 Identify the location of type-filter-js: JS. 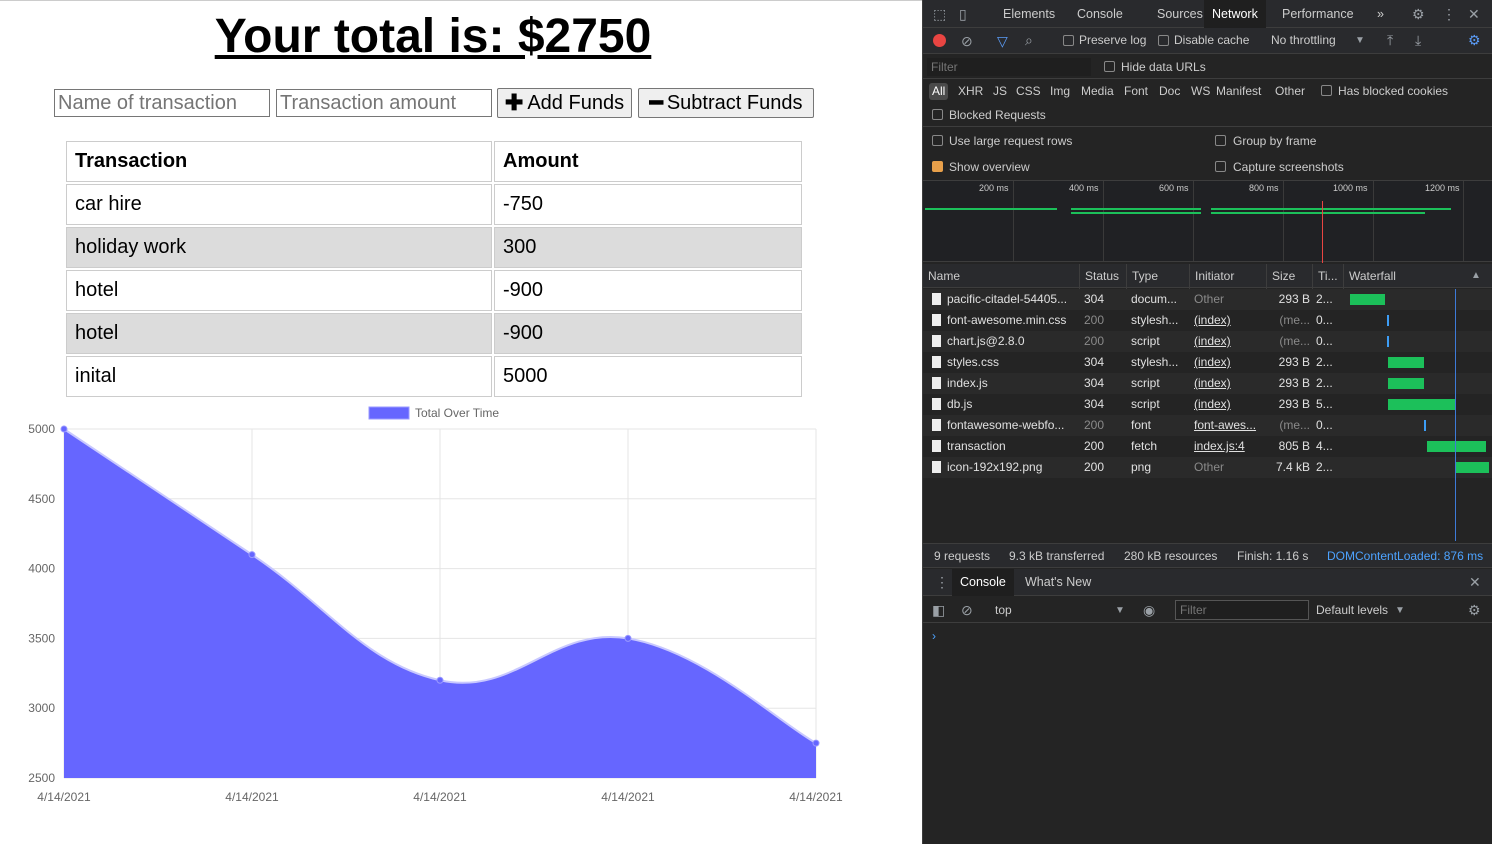
(1000, 91).